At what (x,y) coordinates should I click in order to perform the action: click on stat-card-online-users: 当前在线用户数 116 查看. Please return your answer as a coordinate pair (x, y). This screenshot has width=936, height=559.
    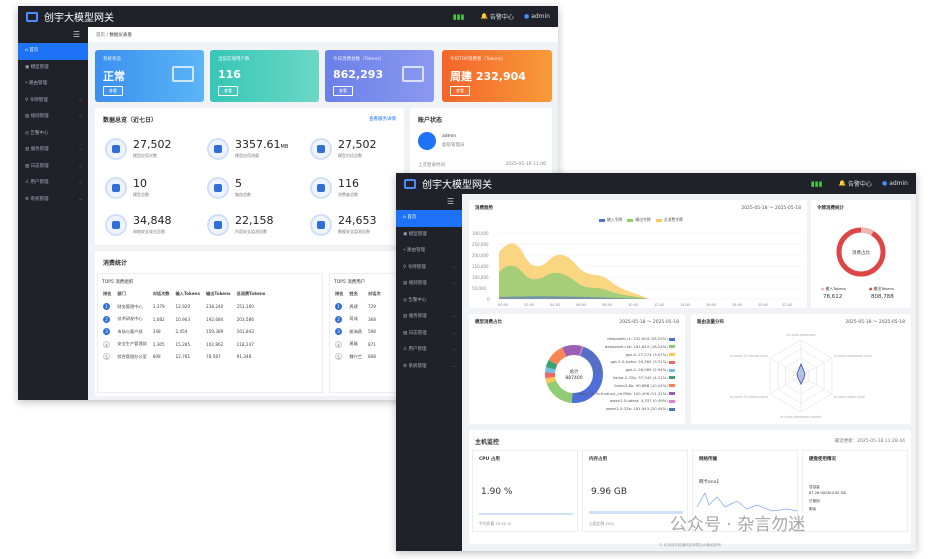
    Looking at the image, I should click on (264, 76).